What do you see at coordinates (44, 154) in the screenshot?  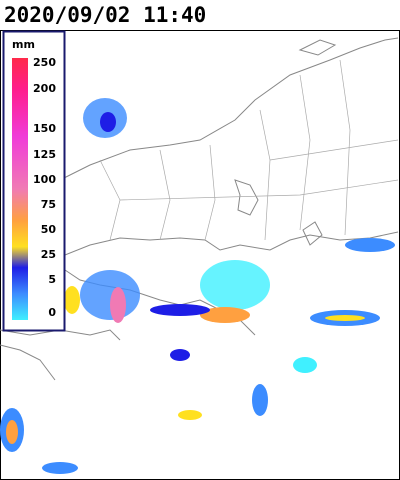 I see `legend-label: 125` at bounding box center [44, 154].